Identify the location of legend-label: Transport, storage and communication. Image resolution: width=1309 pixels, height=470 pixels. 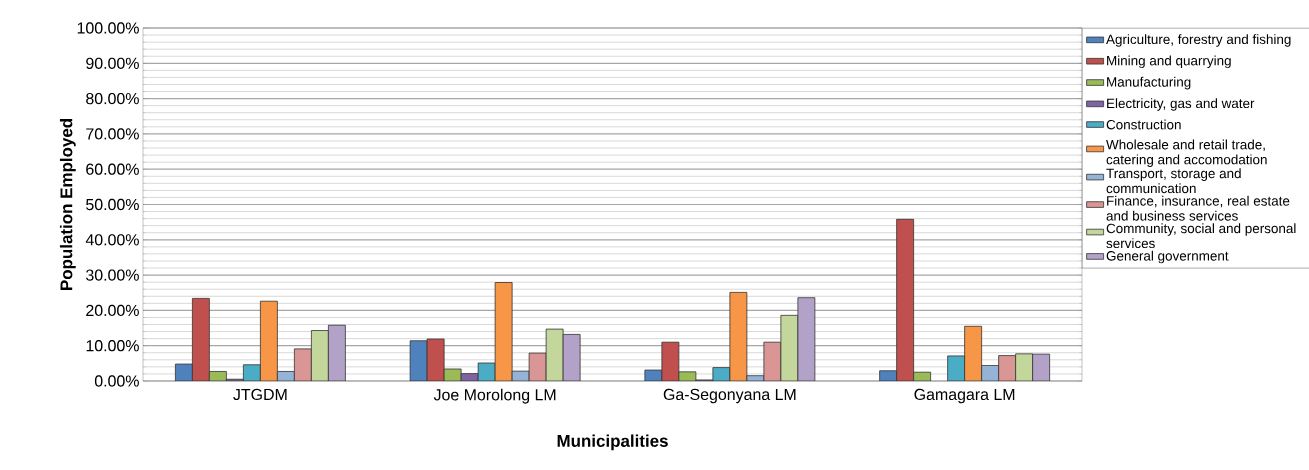
(1173, 181).